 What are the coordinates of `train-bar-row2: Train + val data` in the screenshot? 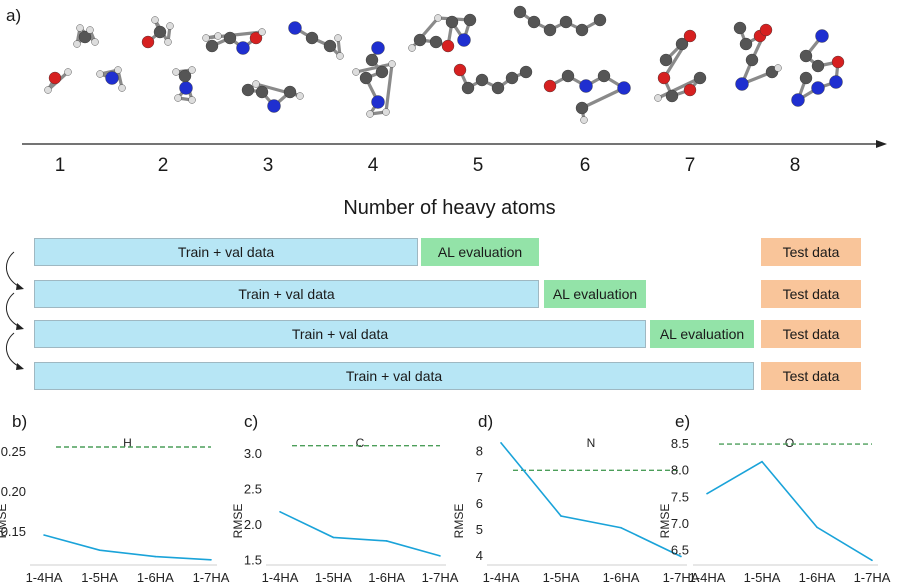 It's located at (286, 294).